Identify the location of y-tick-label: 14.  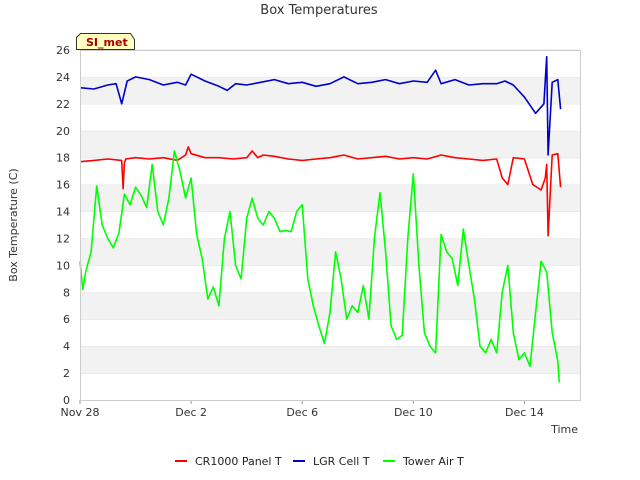
(63, 212).